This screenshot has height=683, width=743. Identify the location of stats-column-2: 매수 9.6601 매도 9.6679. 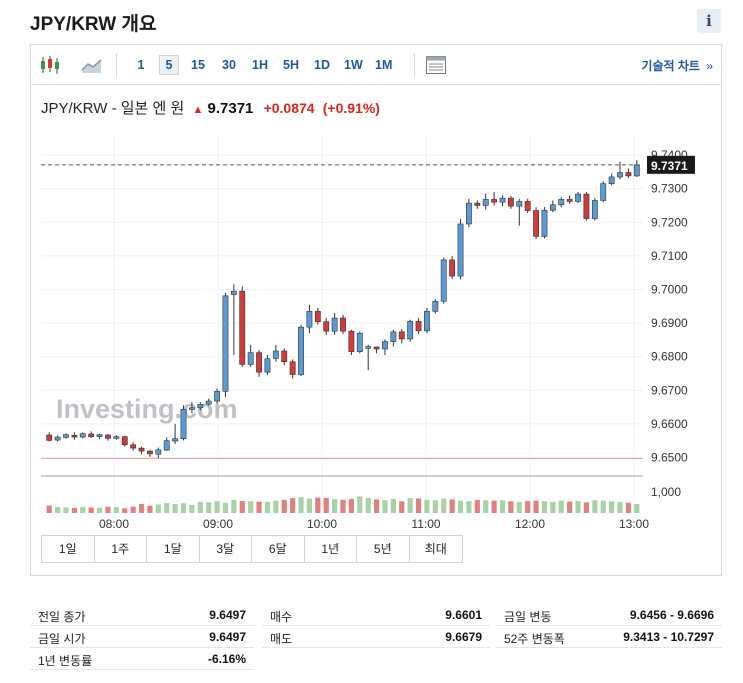
(376, 626).